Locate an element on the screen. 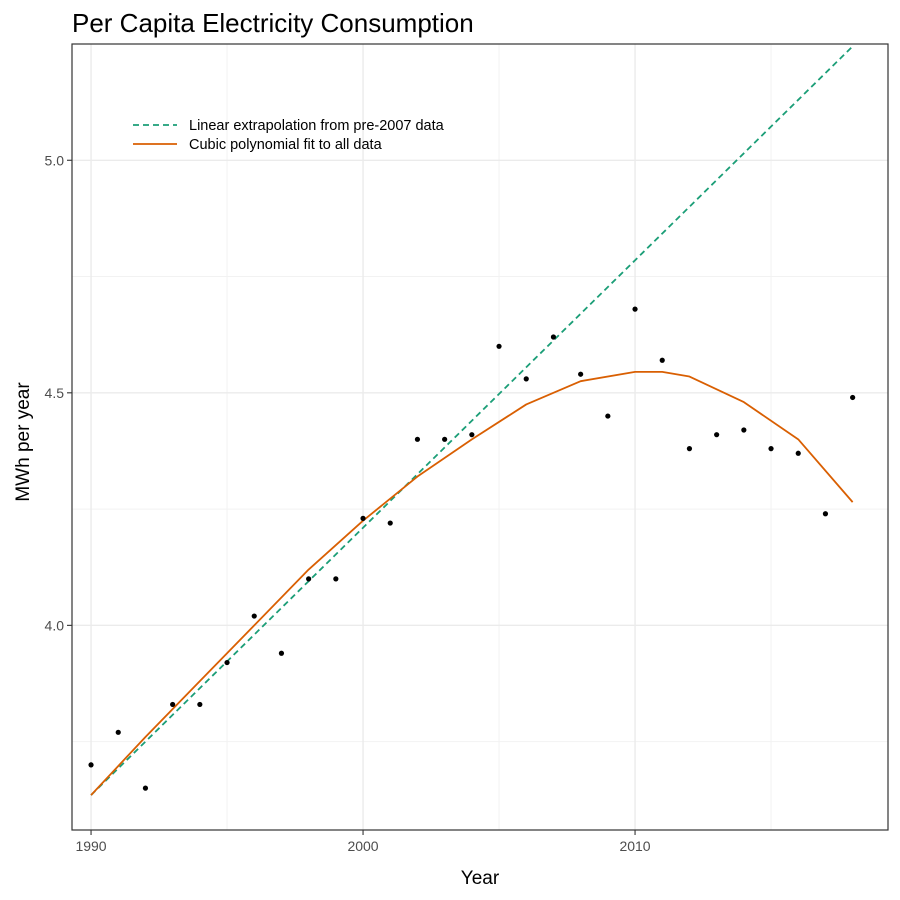  chart-title: Per Capita Electricity Consumption is located at coordinates (273, 23).